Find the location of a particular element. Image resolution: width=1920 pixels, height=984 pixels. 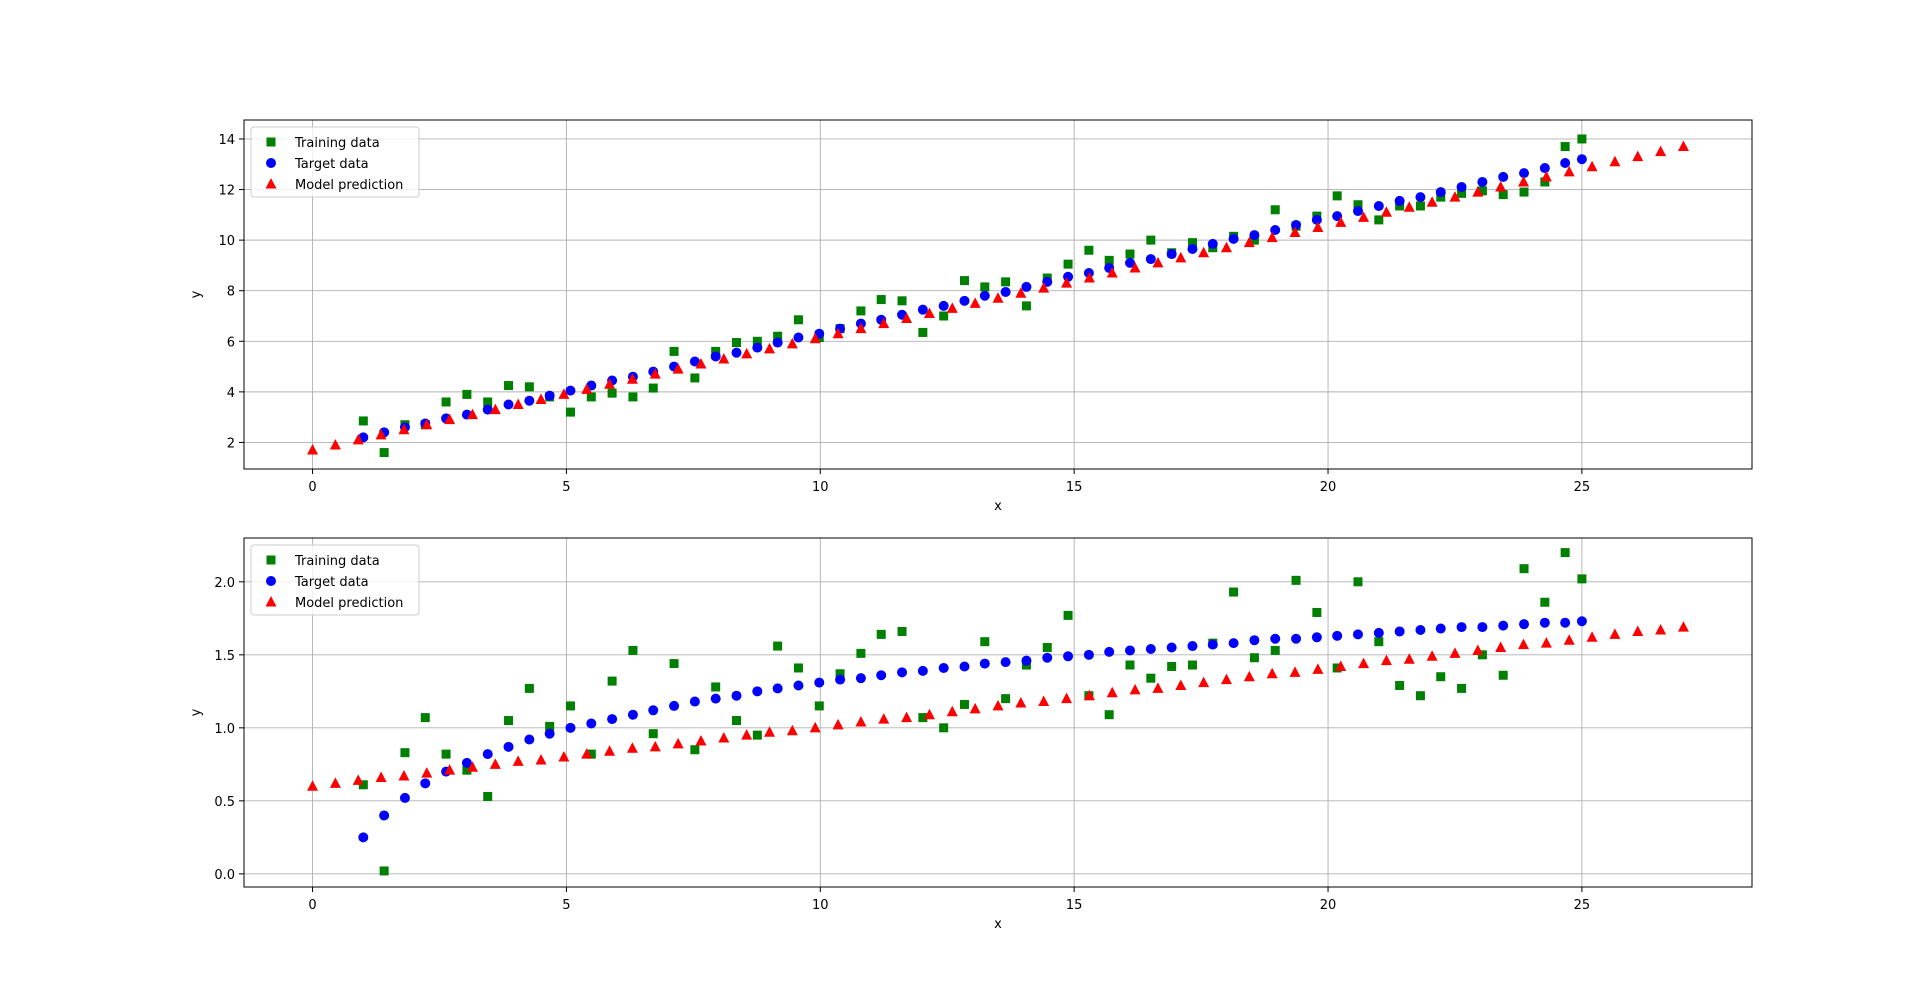

y-tick-label: 2.0 is located at coordinates (224, 583).